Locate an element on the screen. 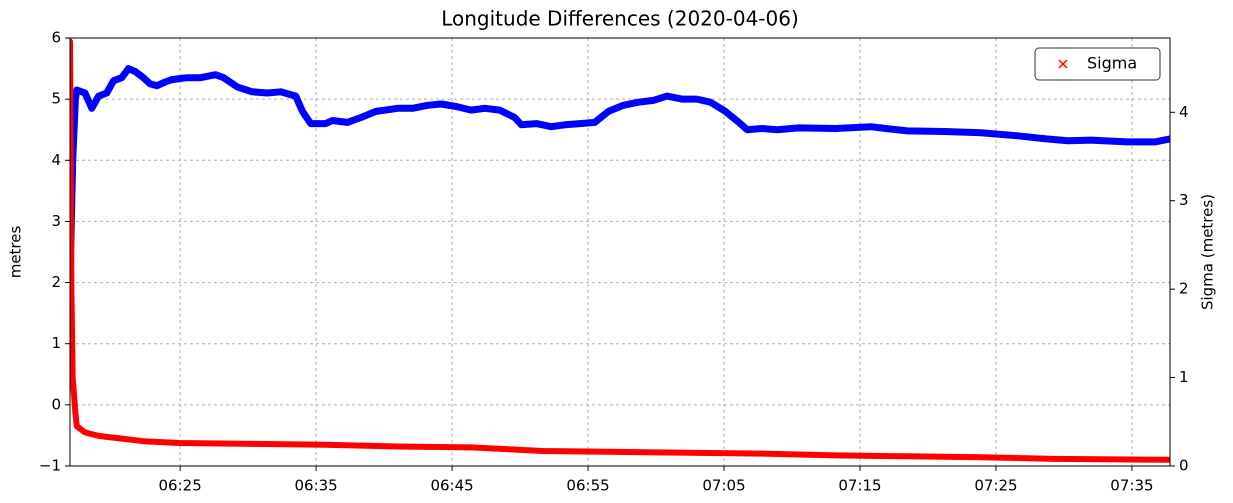 The height and width of the screenshot is (503, 1233). y2-tick-label: 4 is located at coordinates (1184, 112).